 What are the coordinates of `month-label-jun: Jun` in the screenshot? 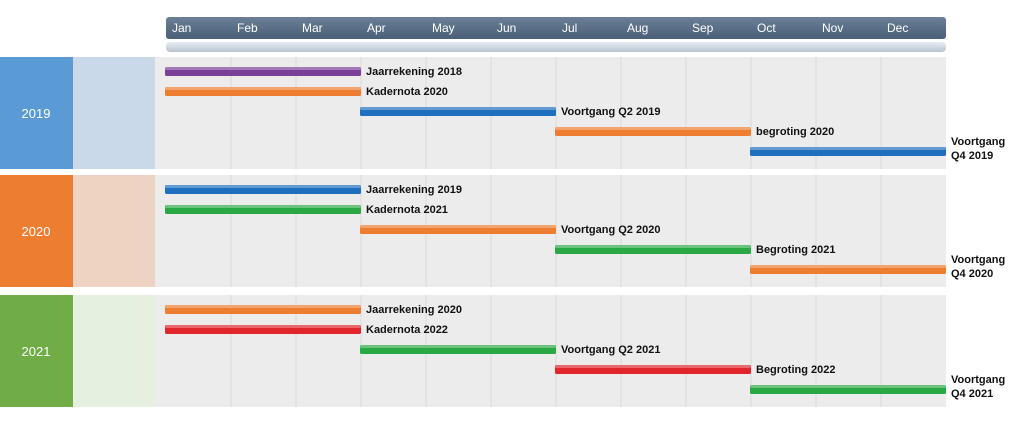 It's located at (506, 28).